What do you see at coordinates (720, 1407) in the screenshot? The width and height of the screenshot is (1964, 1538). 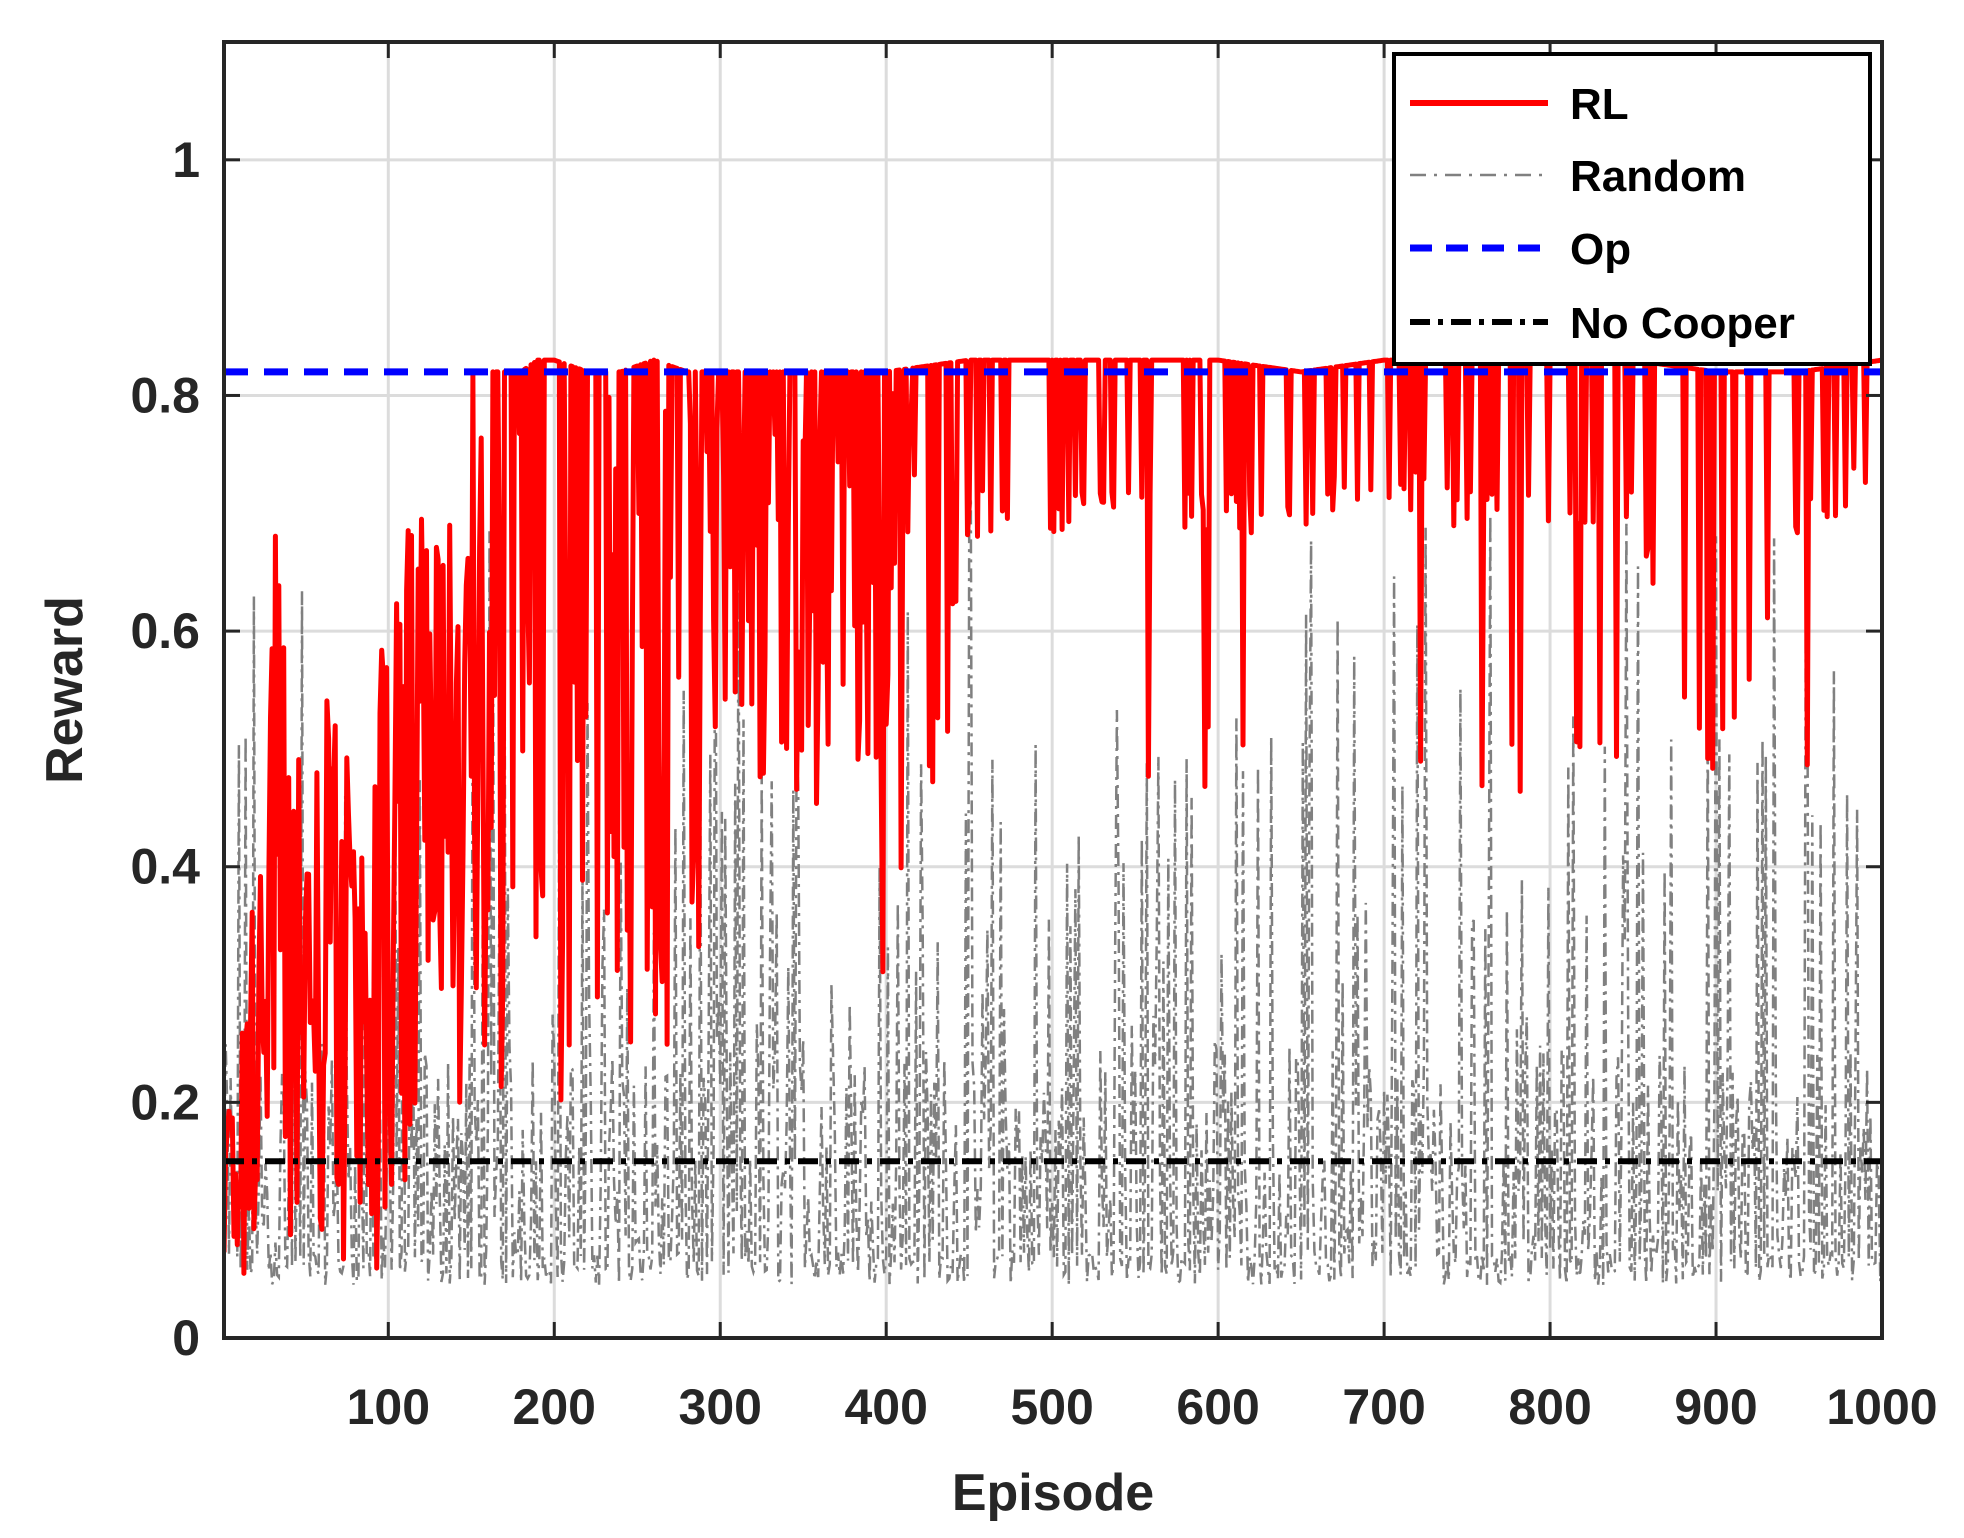 I see `x-tick-label: 300` at bounding box center [720, 1407].